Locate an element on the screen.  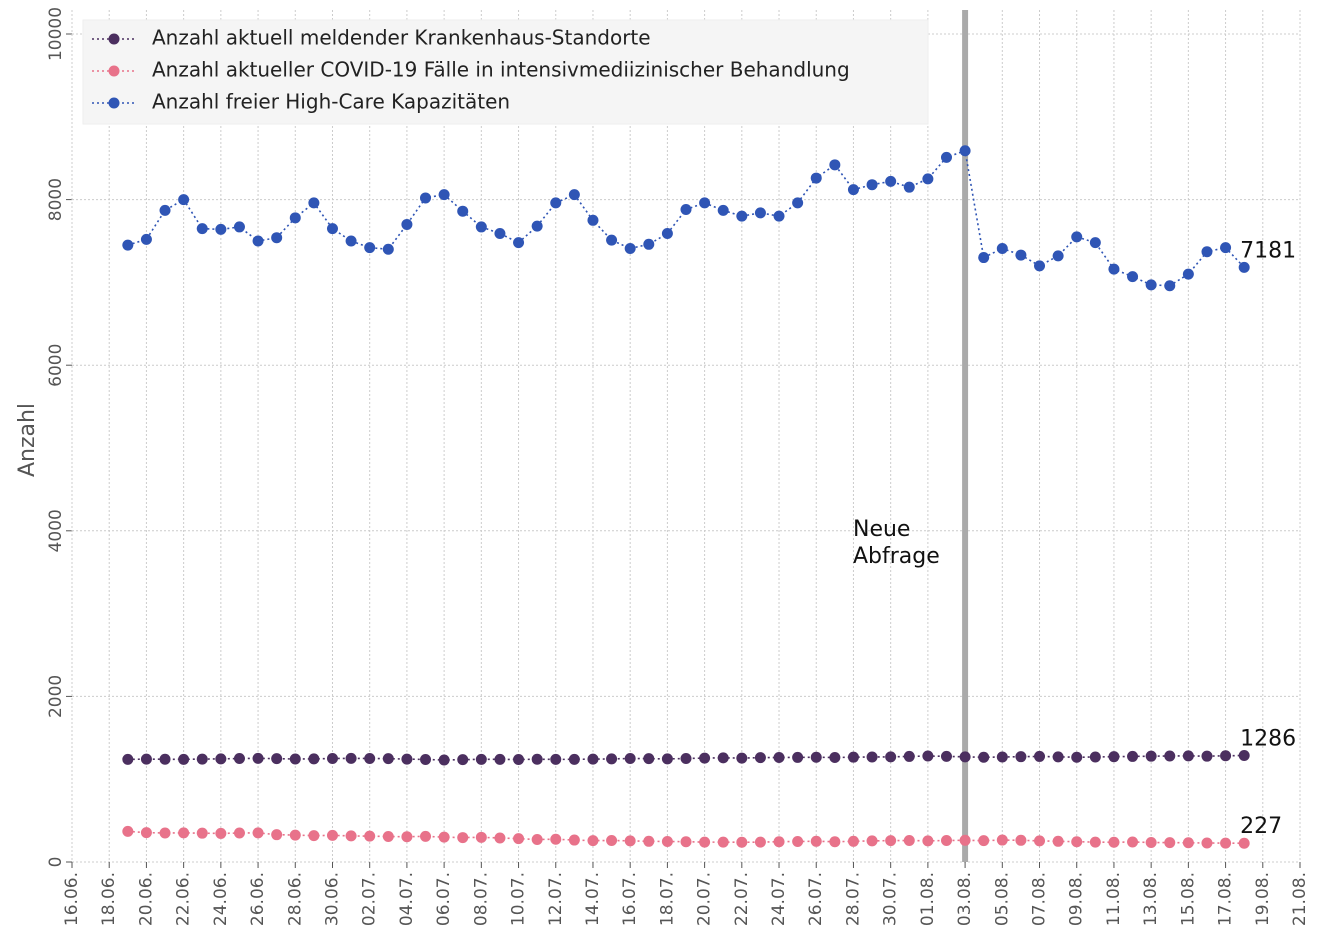
end-value-label: 227 is located at coordinates (1261, 826).